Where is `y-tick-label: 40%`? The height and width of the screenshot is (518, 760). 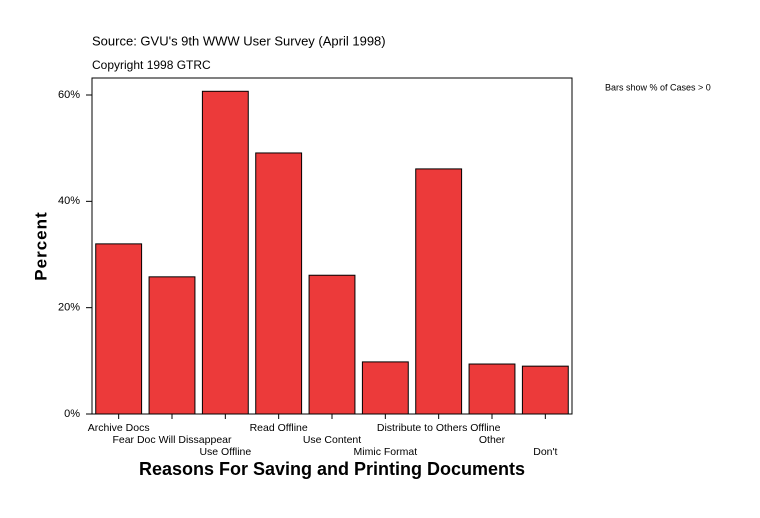 y-tick-label: 40% is located at coordinates (69, 201).